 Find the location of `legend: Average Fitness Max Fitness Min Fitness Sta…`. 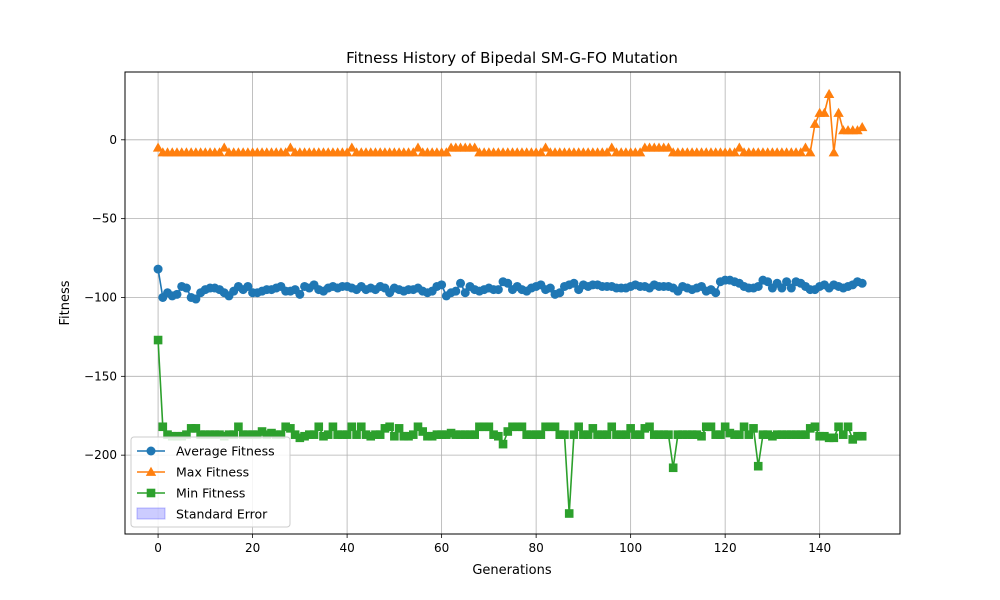

legend: Average Fitness Max Fitness Min Fitness Sta… is located at coordinates (210, 482).